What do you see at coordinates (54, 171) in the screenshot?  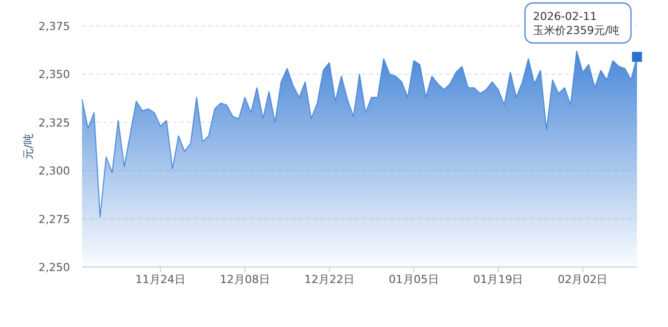 I see `y-tick-label: 2,300` at bounding box center [54, 171].